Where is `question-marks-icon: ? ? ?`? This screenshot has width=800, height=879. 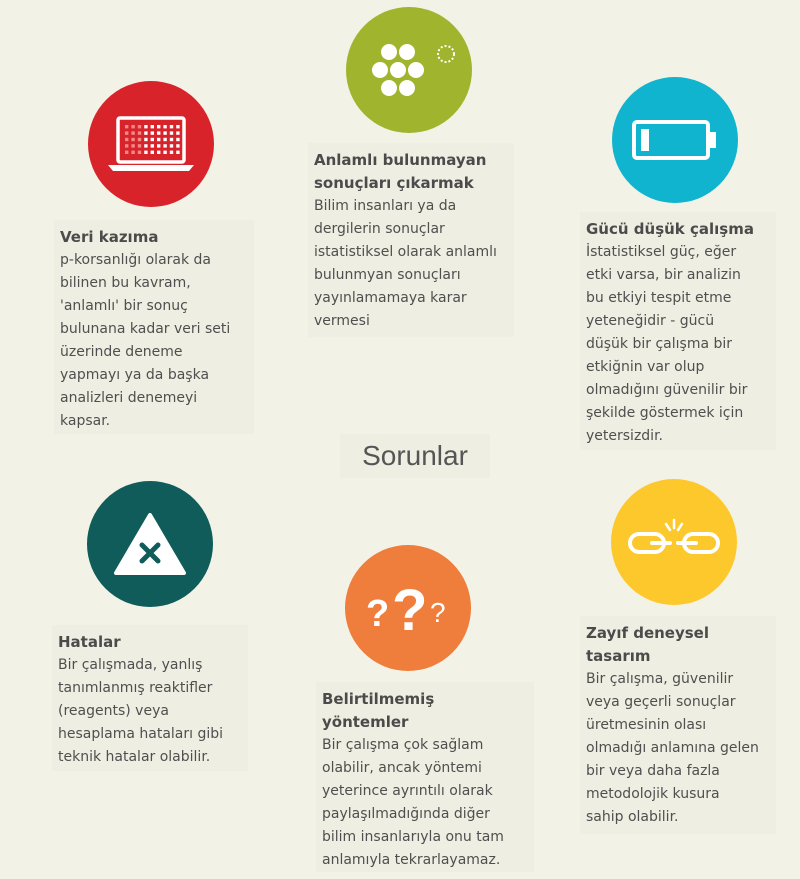
question-marks-icon: ? ? ? is located at coordinates (406, 609).